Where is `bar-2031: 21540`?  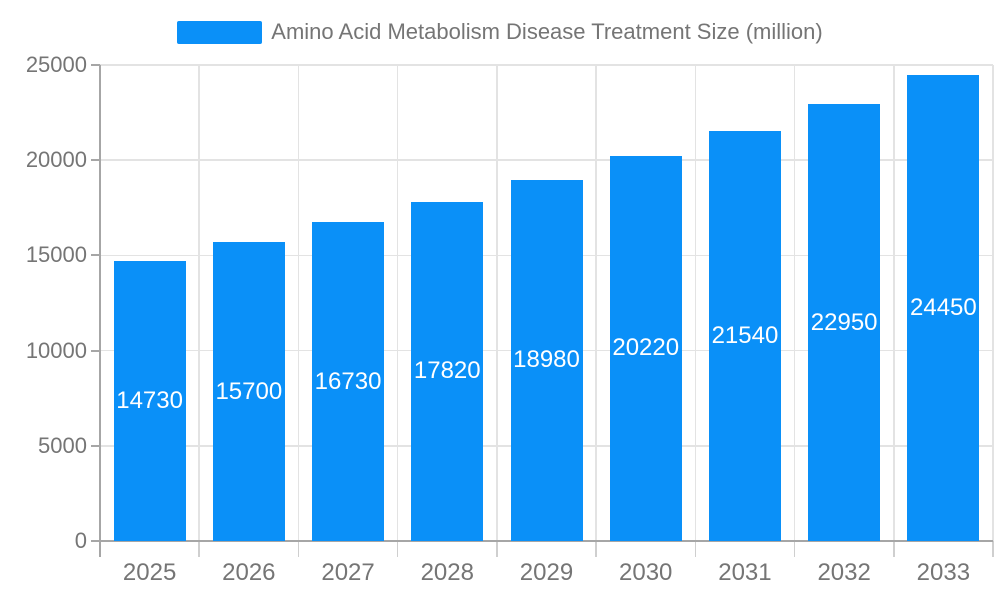
bar-2031: 21540 is located at coordinates (744, 335).